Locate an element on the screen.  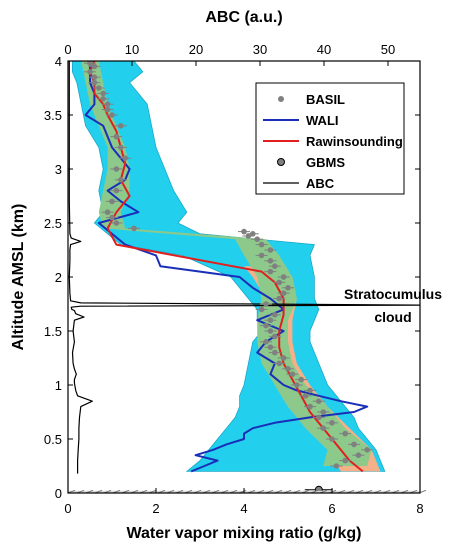
y-tick-label: 2 is located at coordinates (58, 277).